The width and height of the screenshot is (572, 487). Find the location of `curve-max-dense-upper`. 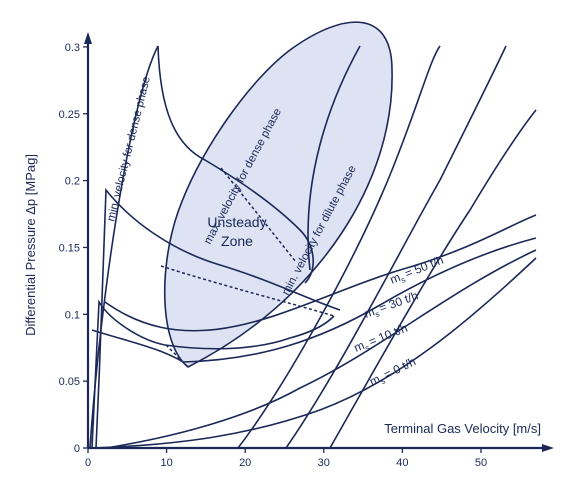

curve-max-dense-upper is located at coordinates (236, 164).